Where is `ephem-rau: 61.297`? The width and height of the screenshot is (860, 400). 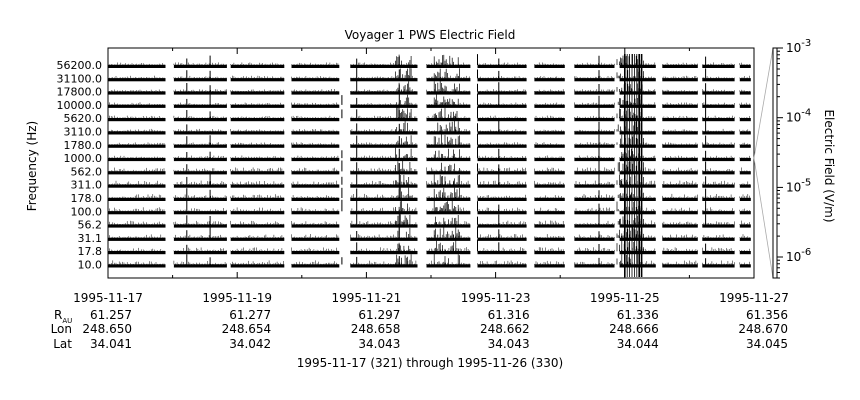
ephem-rau: 61.297 is located at coordinates (379, 315).